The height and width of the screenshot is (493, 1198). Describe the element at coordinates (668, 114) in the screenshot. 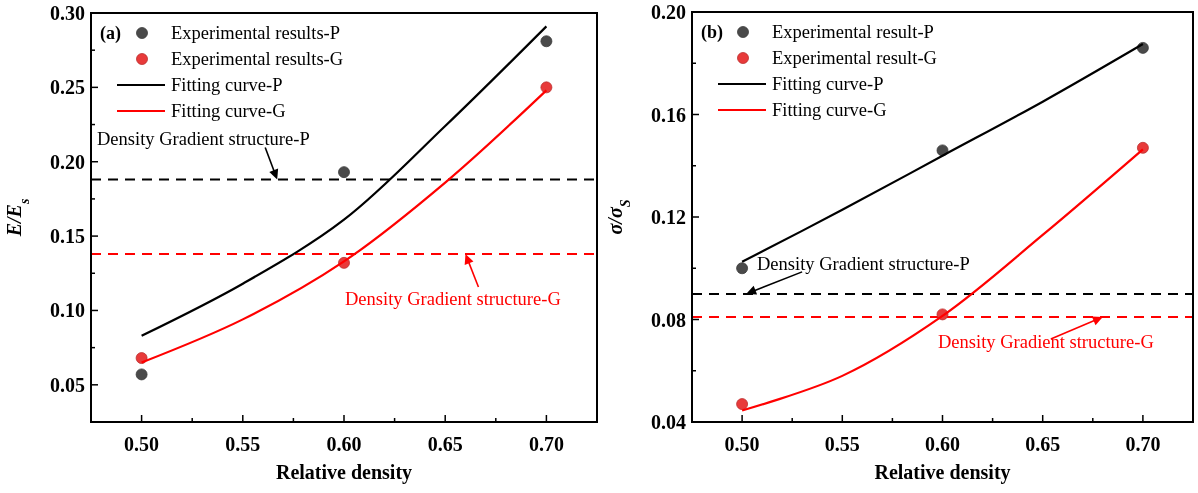

I see `y-tick-label: 0.16` at that location.